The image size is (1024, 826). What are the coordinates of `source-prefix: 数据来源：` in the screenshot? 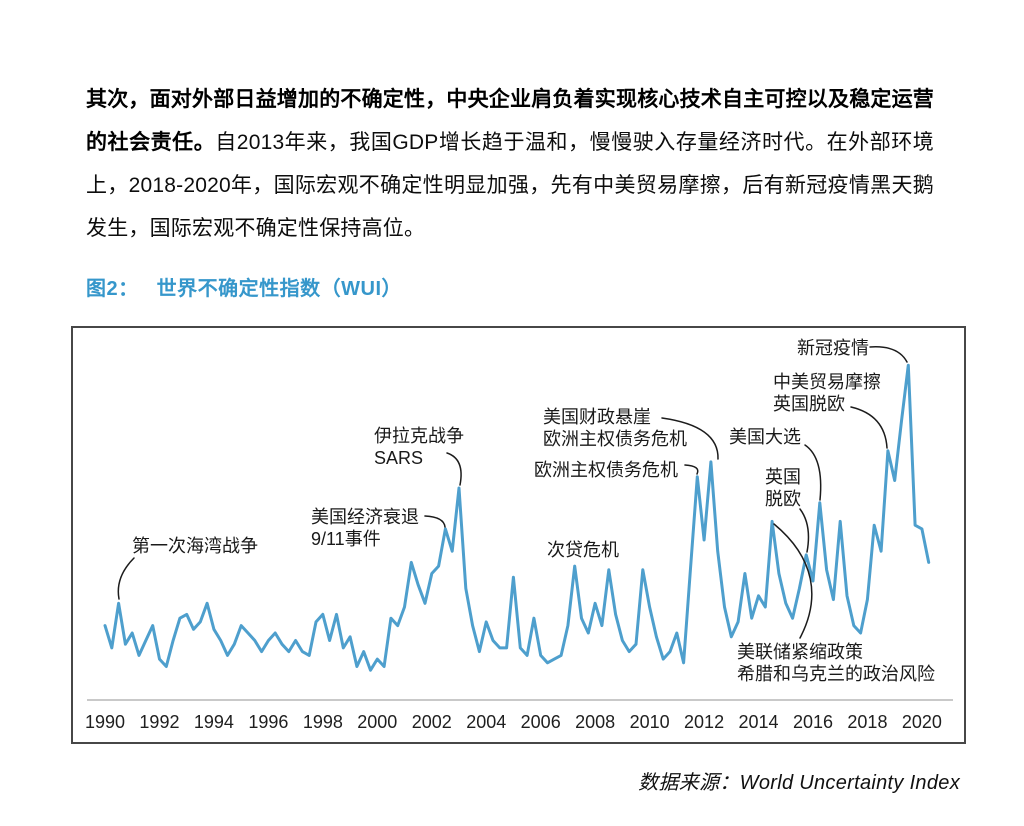 It's located at (689, 783).